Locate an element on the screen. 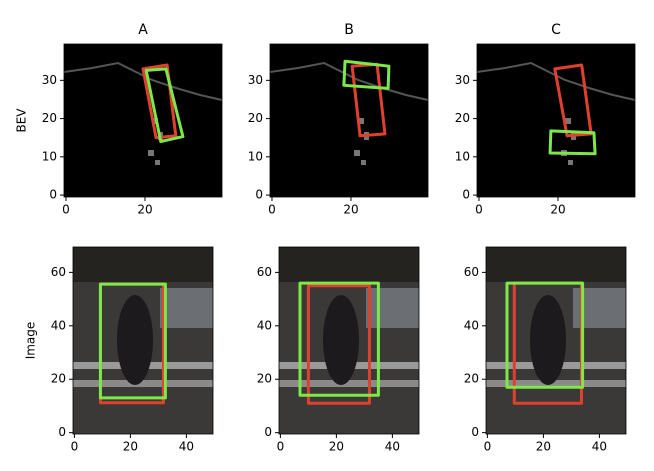  panel-title: B is located at coordinates (349, 30).